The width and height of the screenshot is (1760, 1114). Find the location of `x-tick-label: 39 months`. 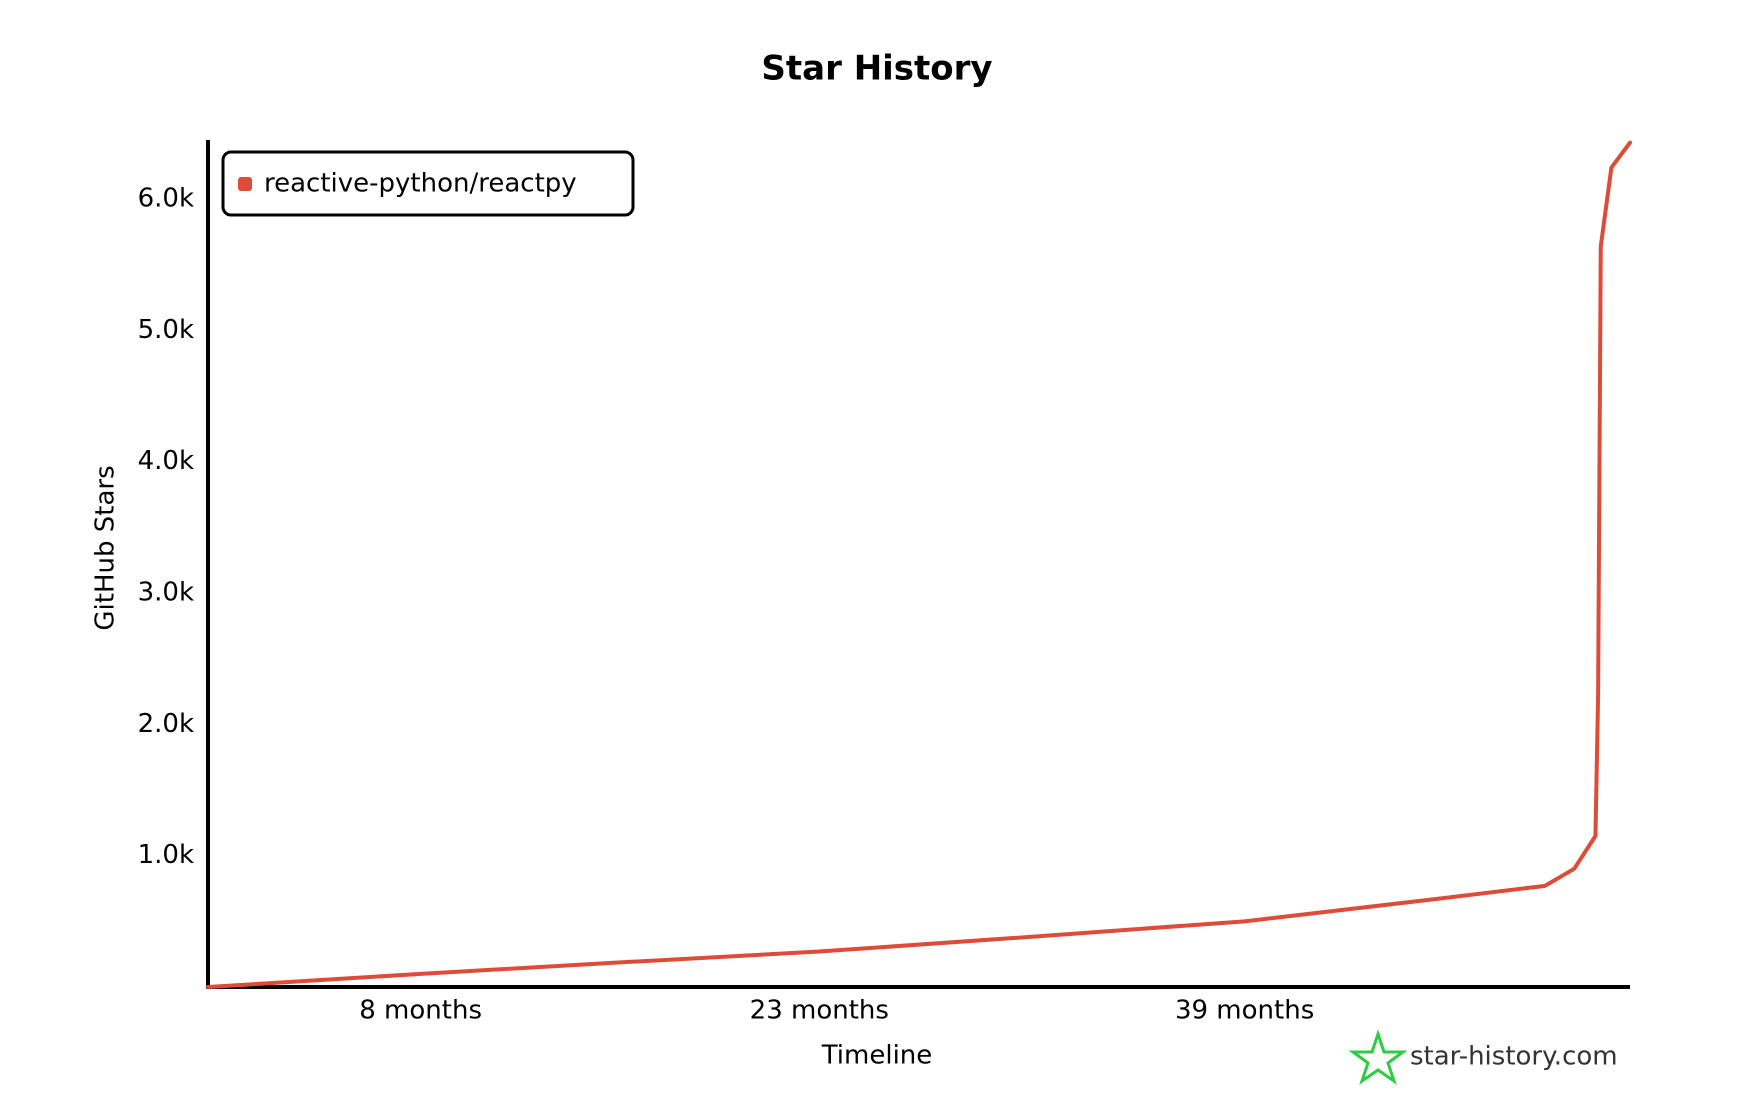

x-tick-label: 39 months is located at coordinates (1244, 1011).